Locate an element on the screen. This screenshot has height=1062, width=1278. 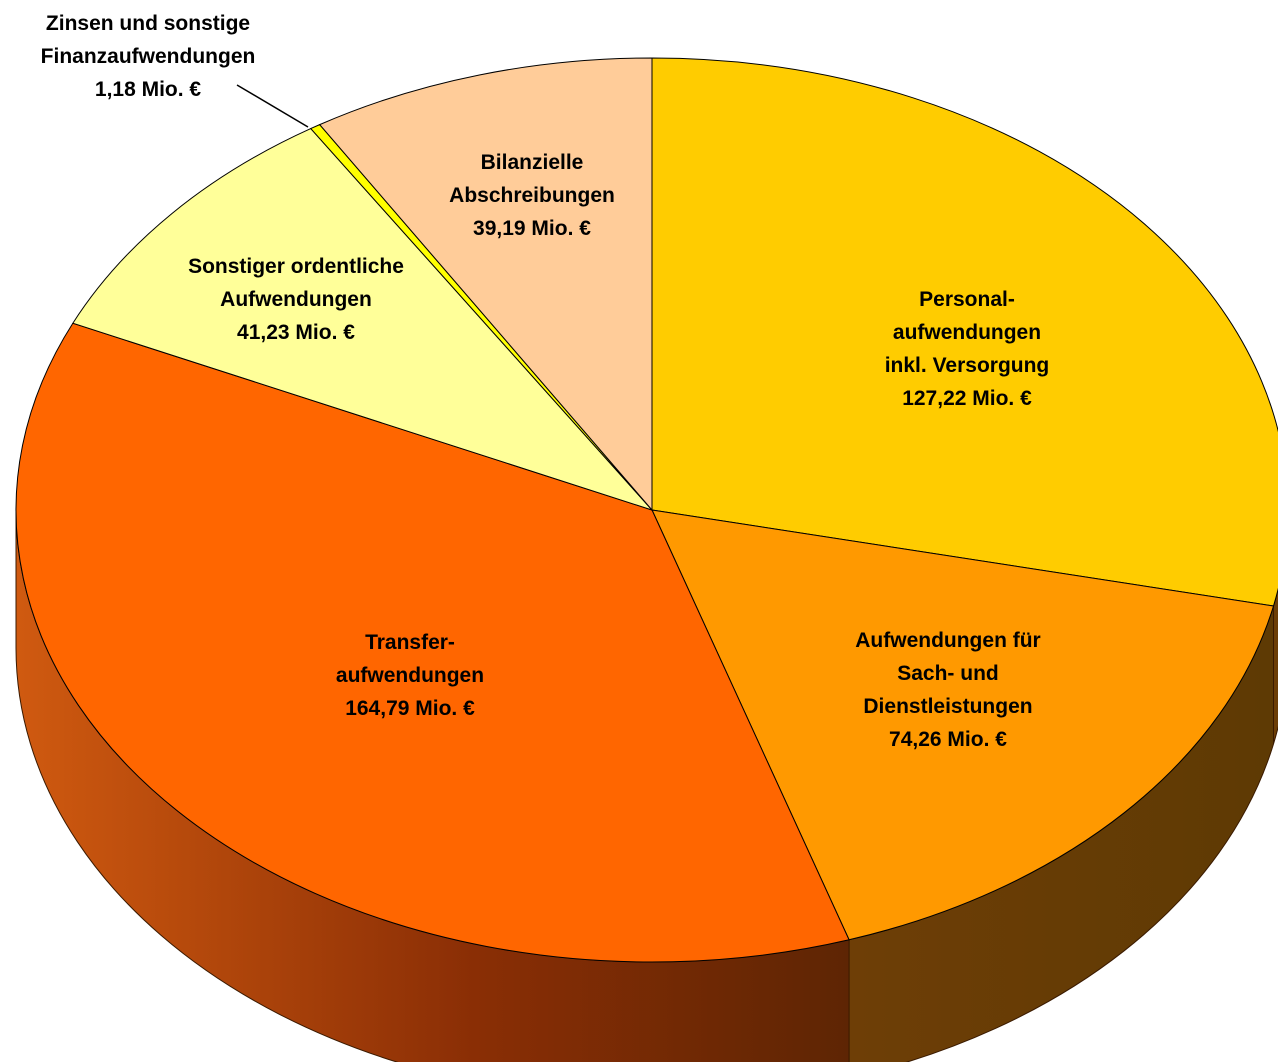
pie-label-line: Bilanzielle is located at coordinates (532, 162).